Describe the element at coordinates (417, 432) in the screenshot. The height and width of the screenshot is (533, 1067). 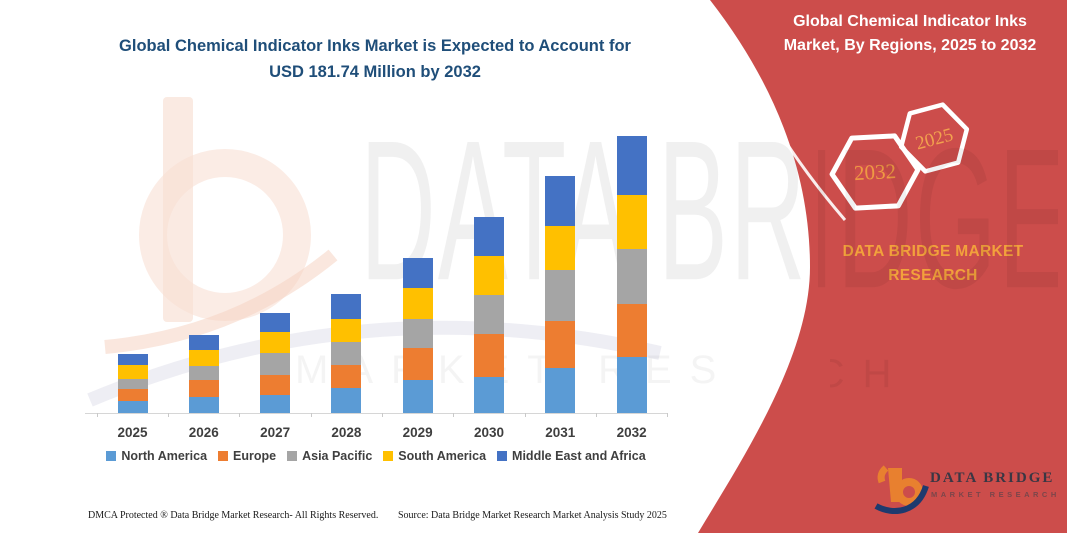
I see `x-label-2029: 2029` at that location.